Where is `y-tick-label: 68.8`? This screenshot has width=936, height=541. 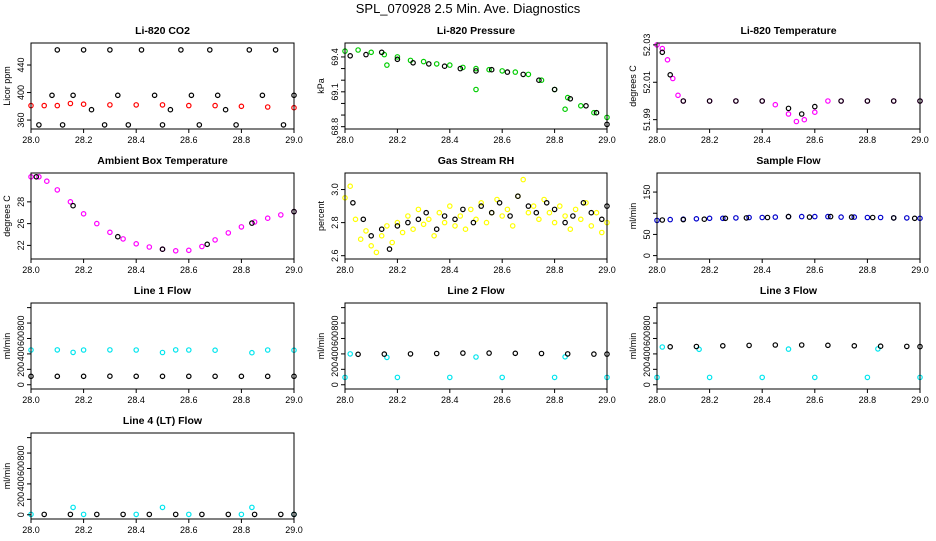 y-tick-label: 68.8 is located at coordinates (335, 127).